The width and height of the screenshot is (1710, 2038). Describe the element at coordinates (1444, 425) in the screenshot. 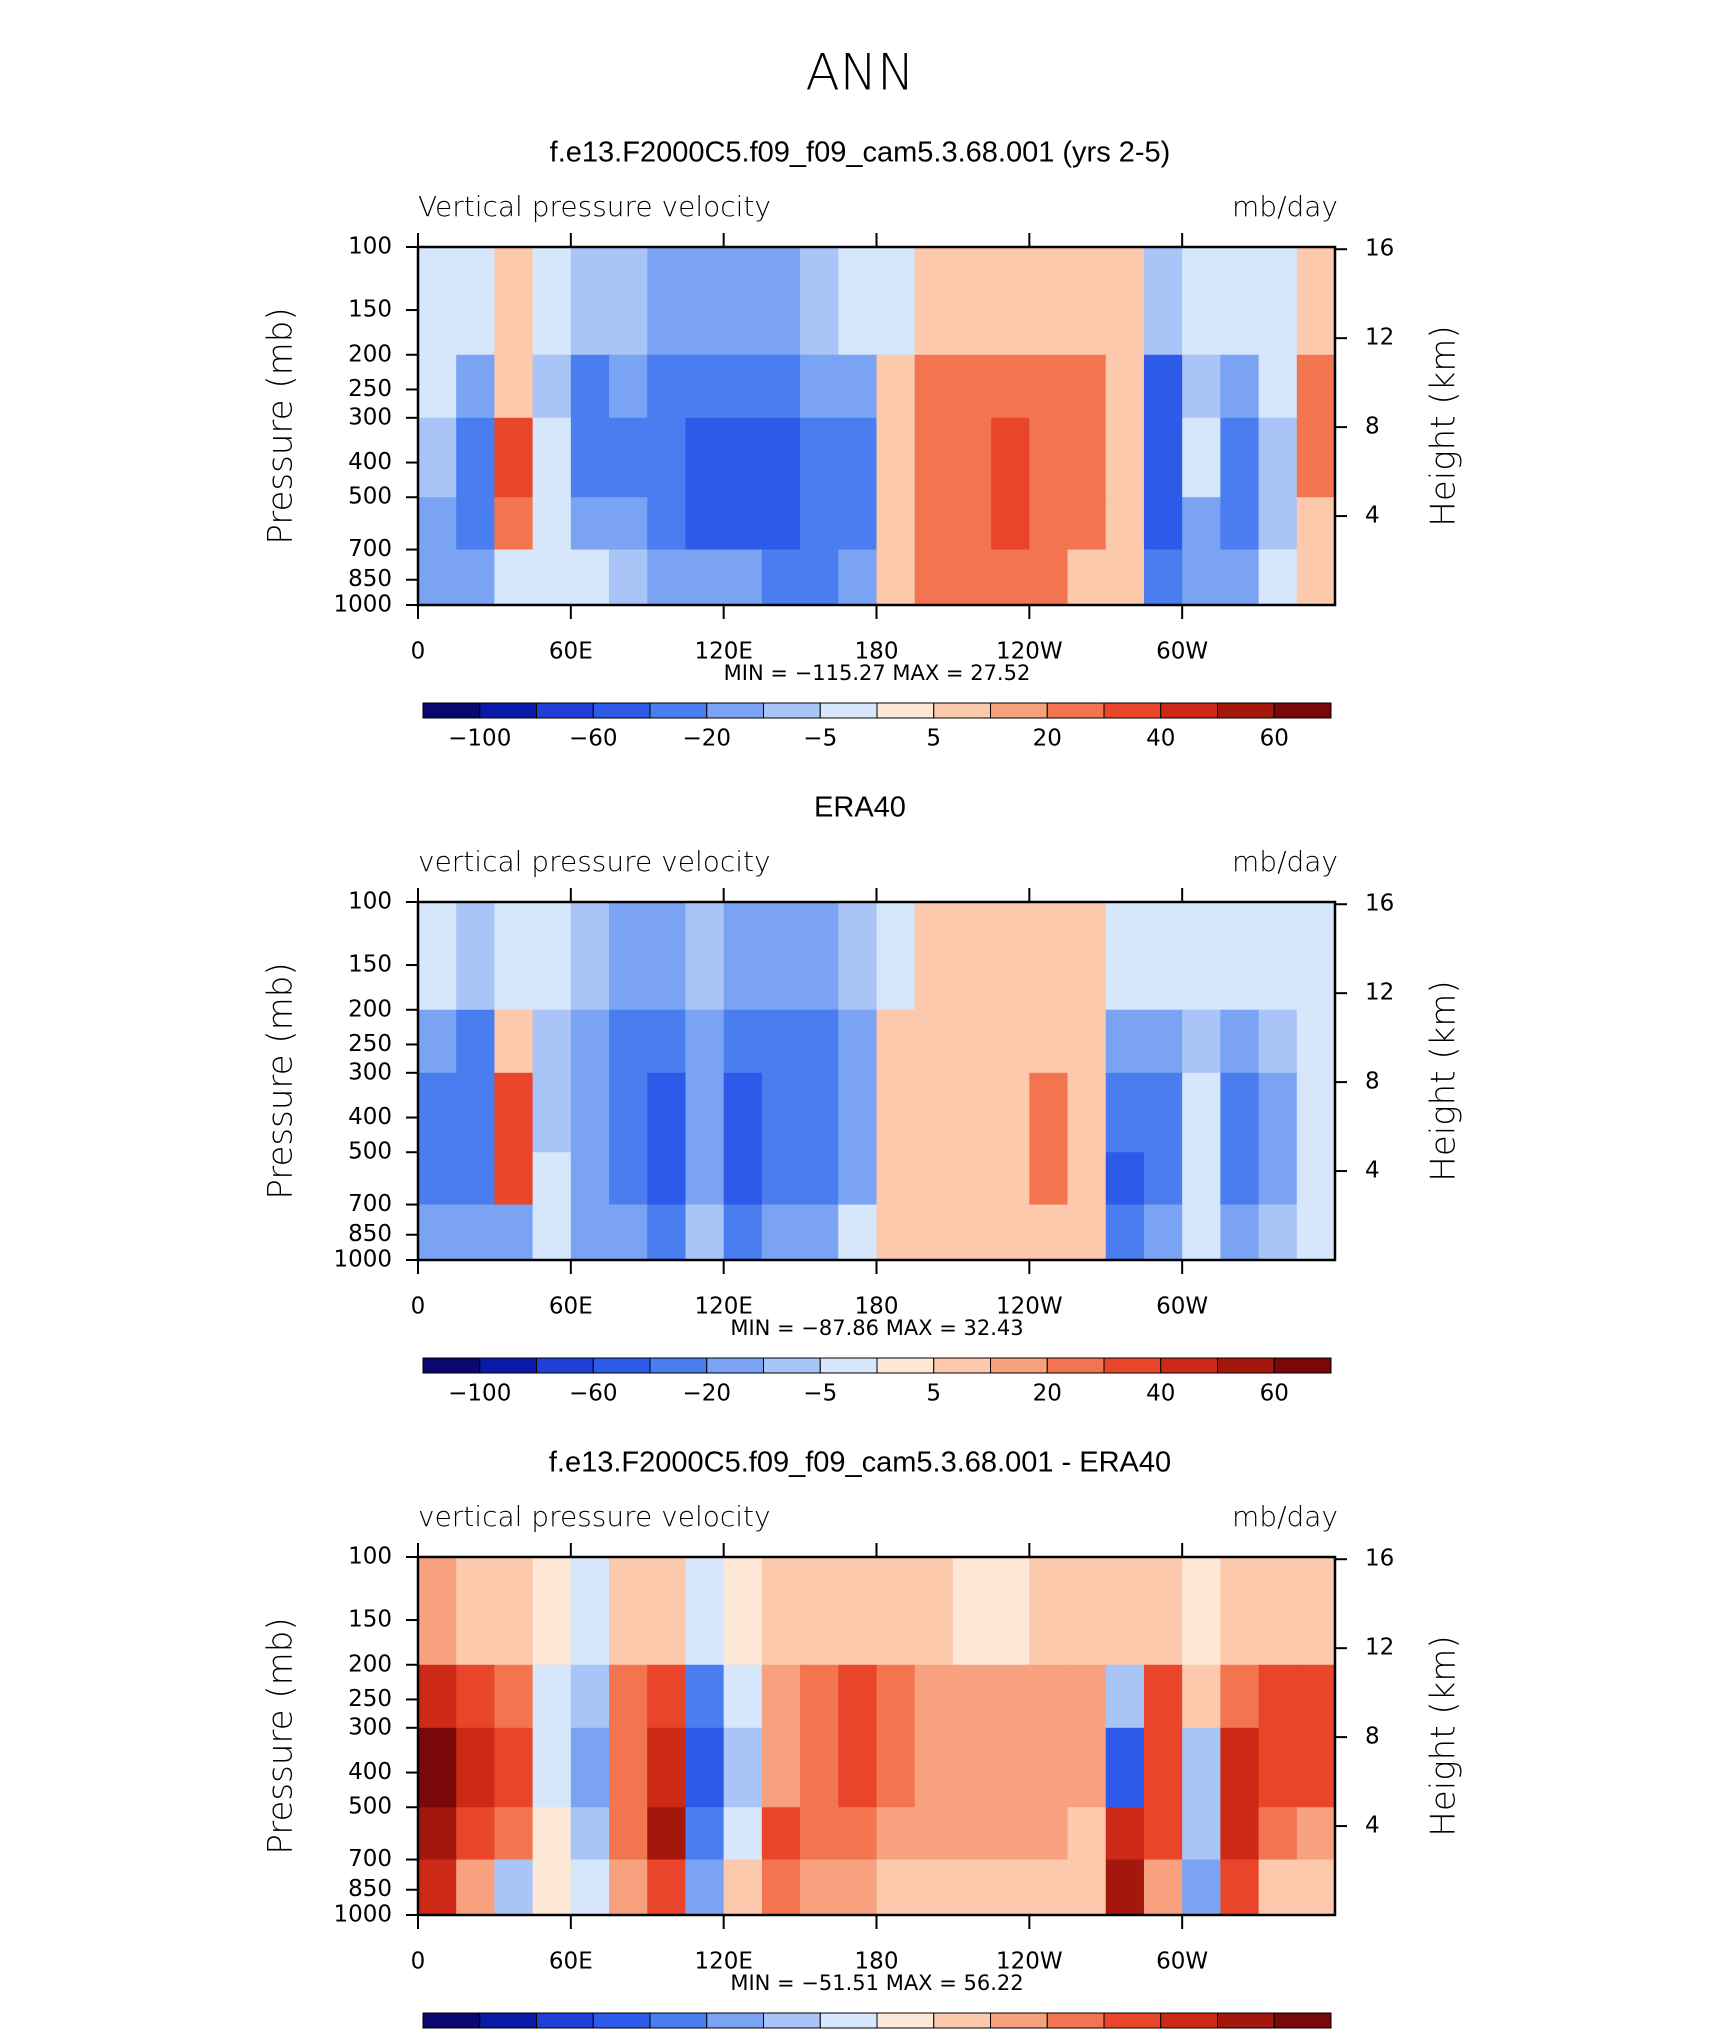

I see `y2-axis-label: Height (km)` at that location.